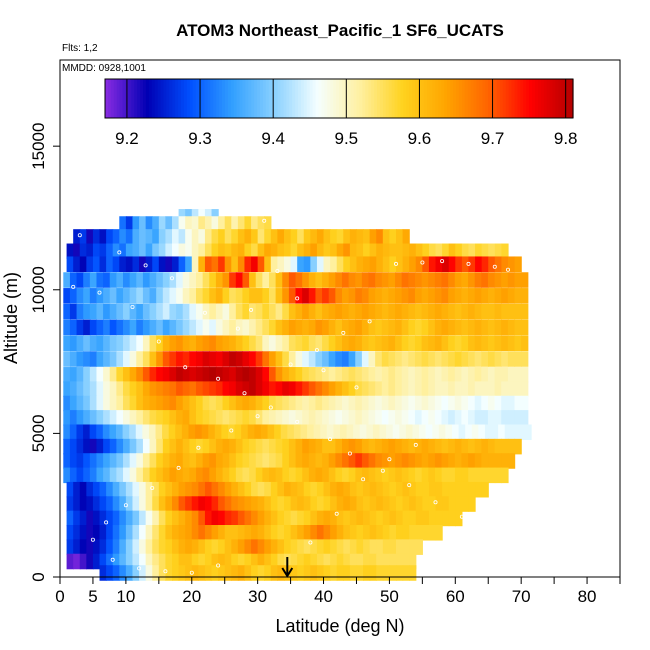 The height and width of the screenshot is (650, 650). Describe the element at coordinates (566, 138) in the screenshot. I see `colorbar-tick-label: 9.8` at that location.